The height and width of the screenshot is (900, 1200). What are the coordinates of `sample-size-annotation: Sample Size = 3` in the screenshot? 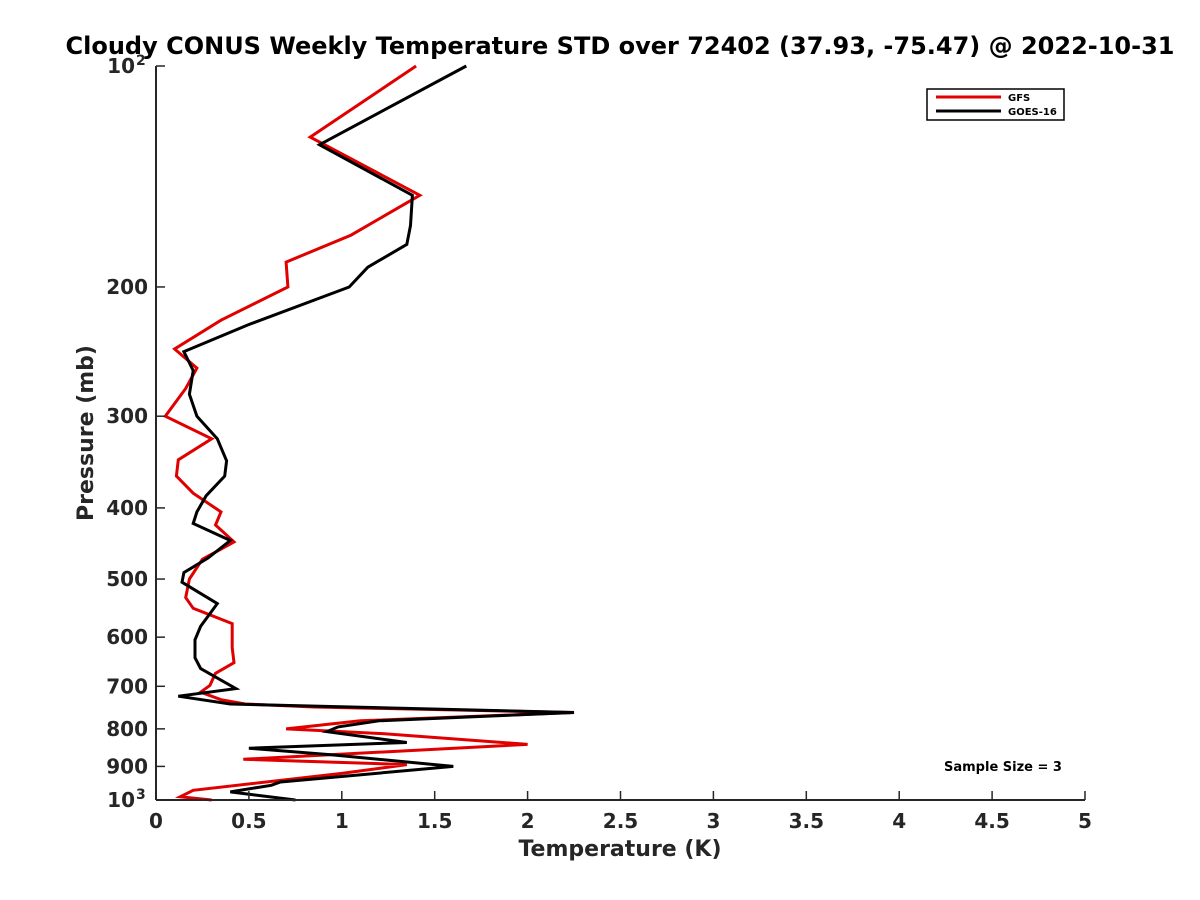 It's located at (1003, 767).